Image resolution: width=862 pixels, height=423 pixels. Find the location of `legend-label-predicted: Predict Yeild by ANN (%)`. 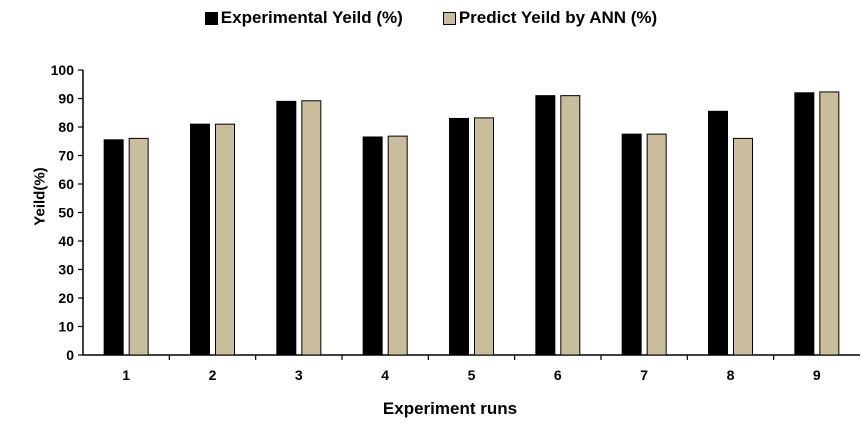

legend-label-predicted: Predict Yeild by ANN (%) is located at coordinates (558, 17).